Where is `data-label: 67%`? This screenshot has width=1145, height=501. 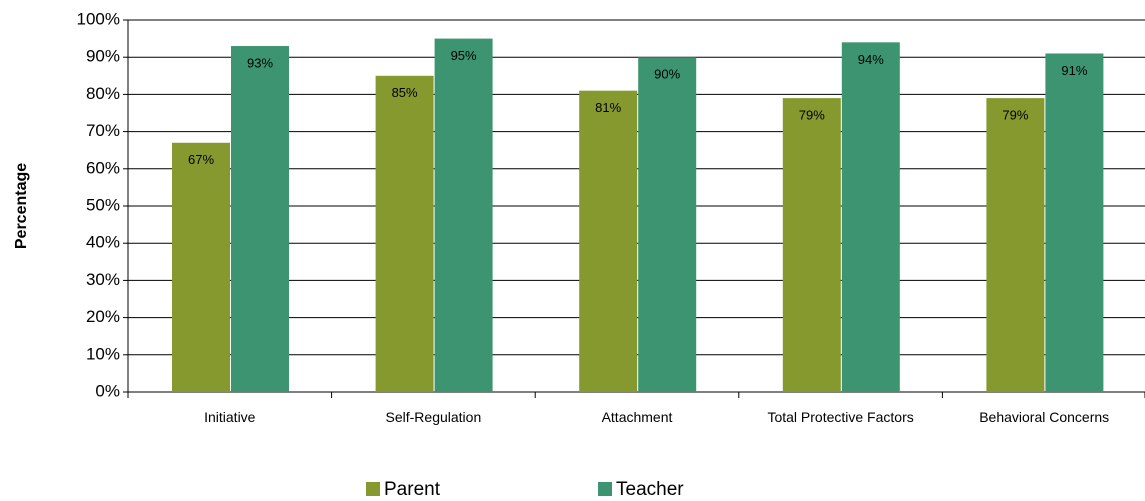
data-label: 67% is located at coordinates (201, 159).